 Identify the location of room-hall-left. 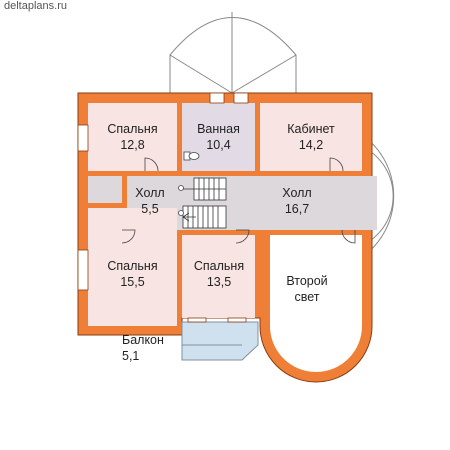
(105, 189).